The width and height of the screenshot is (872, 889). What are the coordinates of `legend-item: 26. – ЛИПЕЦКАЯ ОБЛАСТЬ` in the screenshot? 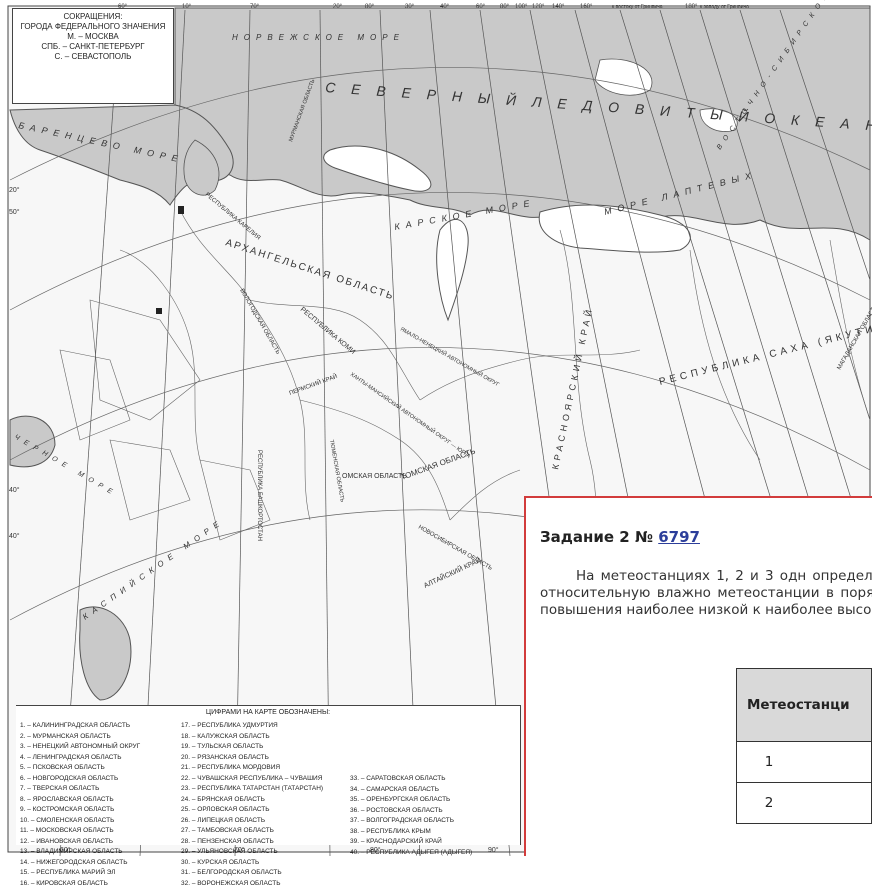 It's located at (252, 821).